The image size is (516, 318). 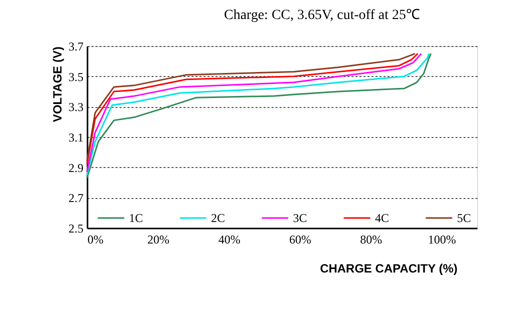 What do you see at coordinates (464, 218) in the screenshot?
I see `legend-label: 5C` at bounding box center [464, 218].